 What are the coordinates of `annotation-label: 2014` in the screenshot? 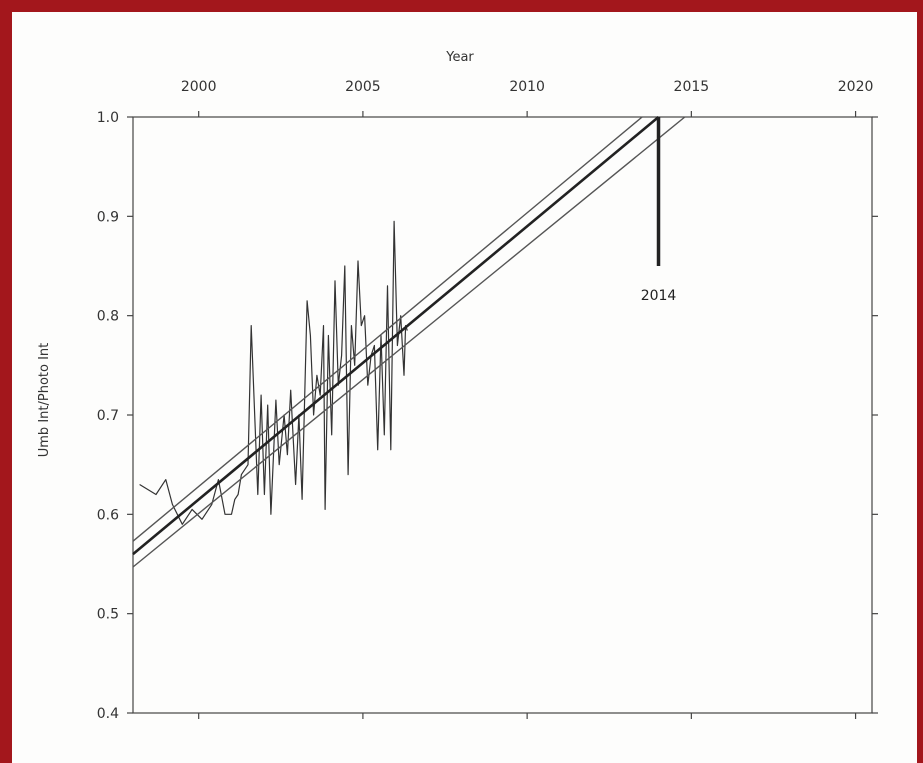 It's located at (659, 296).